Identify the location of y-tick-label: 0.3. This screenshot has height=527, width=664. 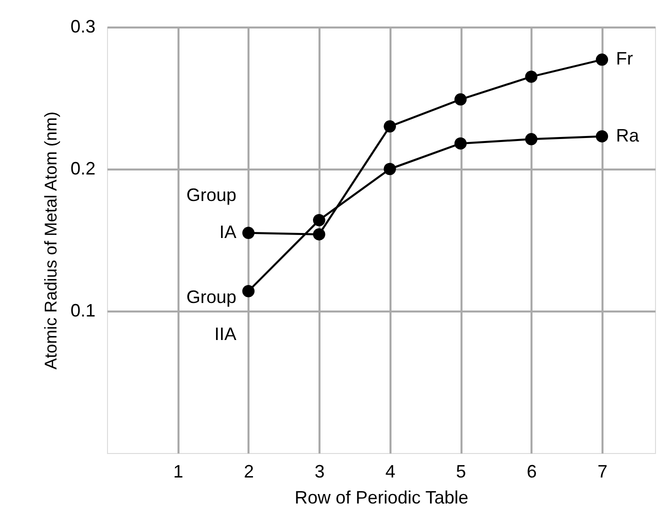
(83, 26).